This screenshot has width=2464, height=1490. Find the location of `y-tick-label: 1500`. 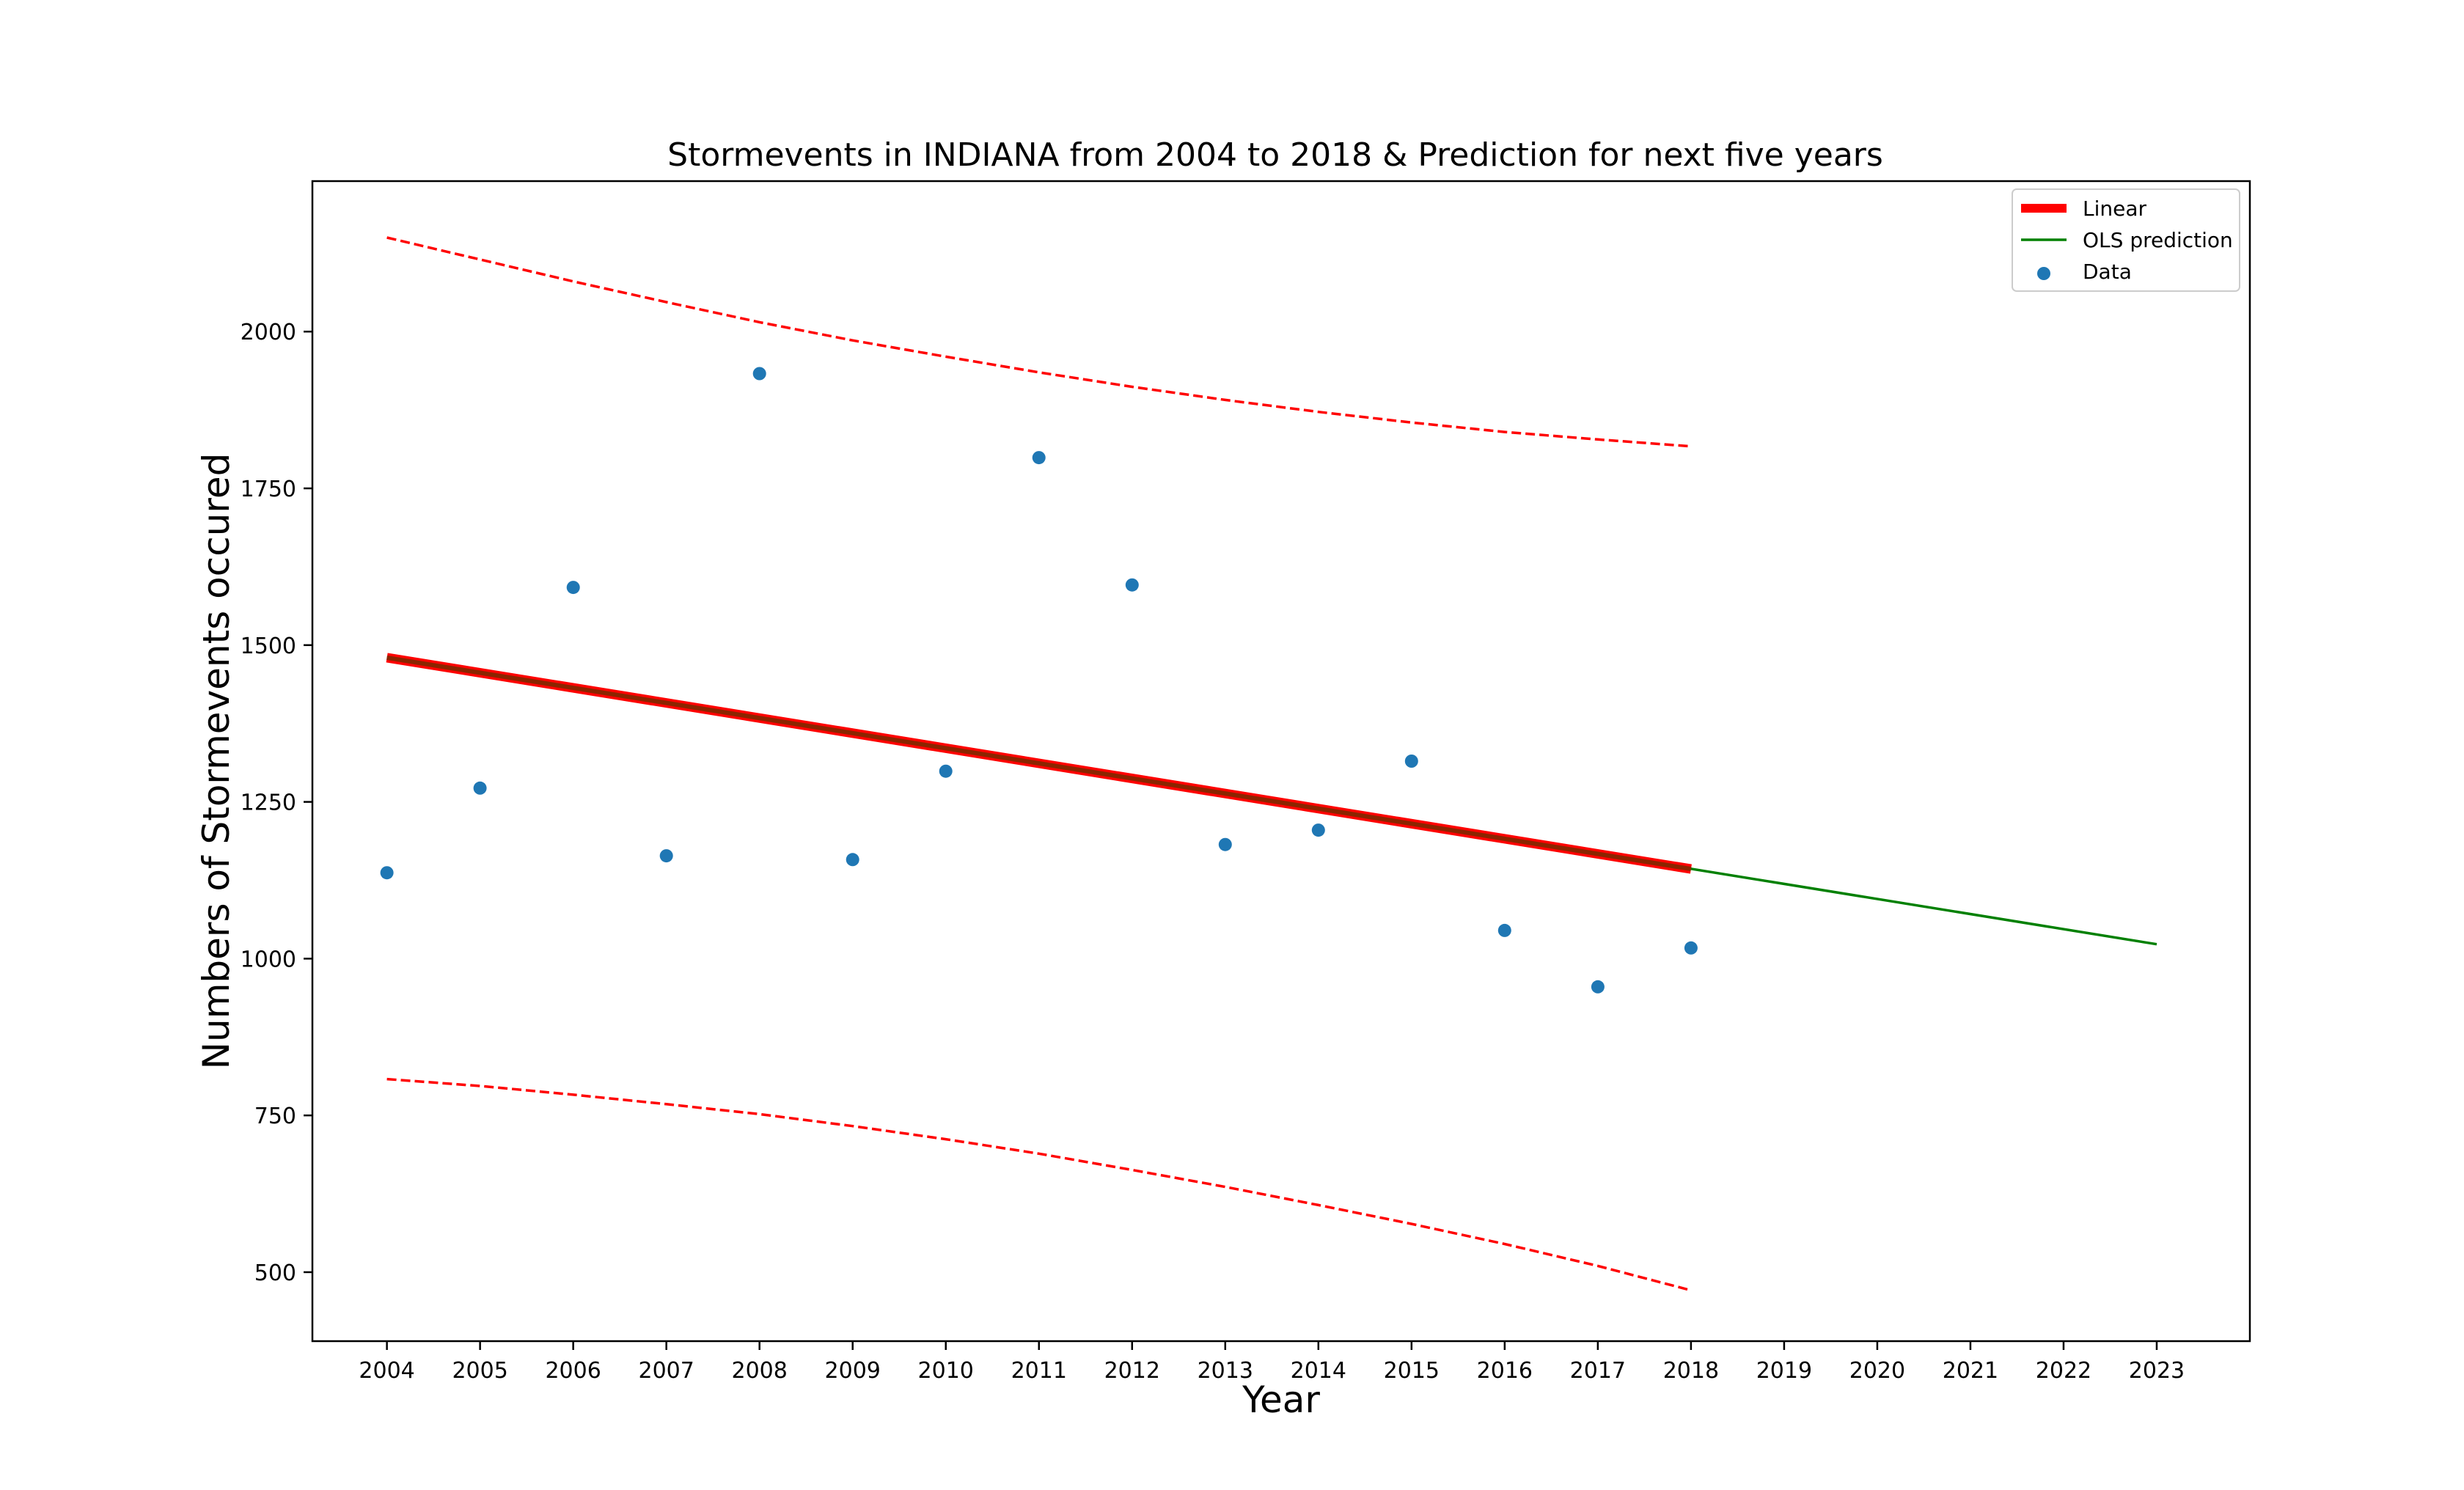

y-tick-label: 1500 is located at coordinates (268, 646).